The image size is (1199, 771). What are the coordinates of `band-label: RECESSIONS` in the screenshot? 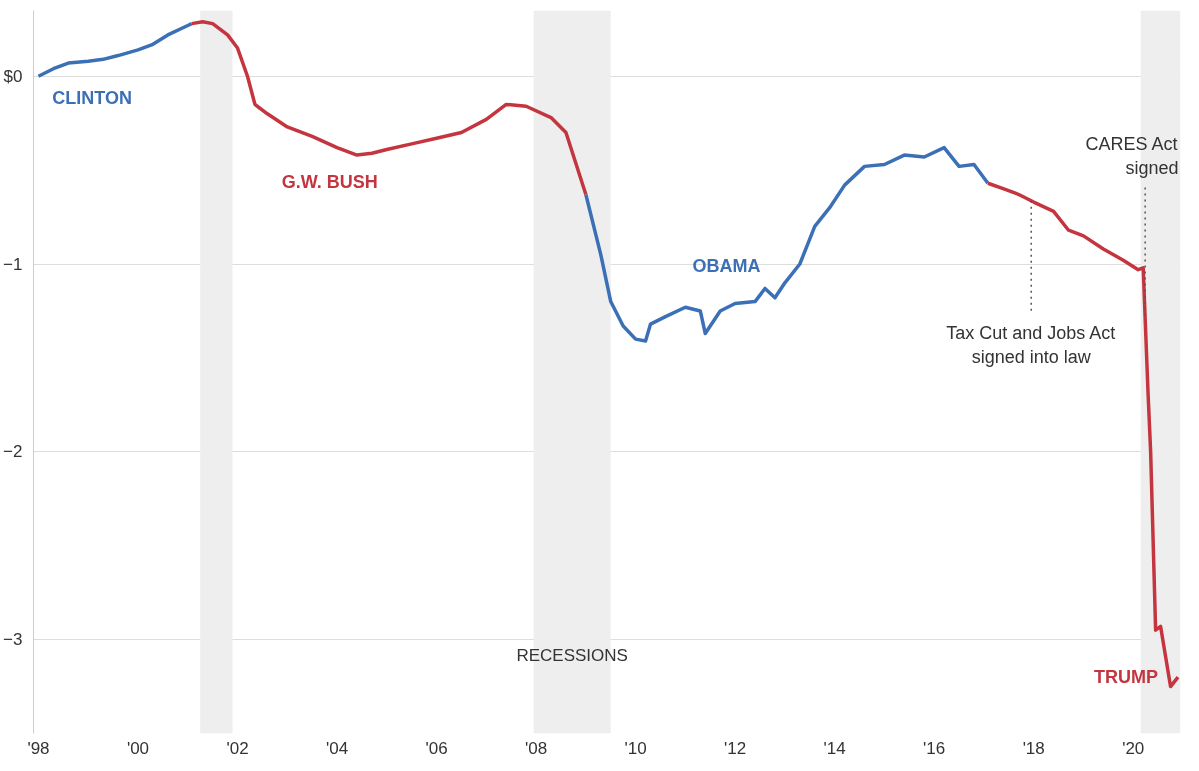 It's located at (572, 655).